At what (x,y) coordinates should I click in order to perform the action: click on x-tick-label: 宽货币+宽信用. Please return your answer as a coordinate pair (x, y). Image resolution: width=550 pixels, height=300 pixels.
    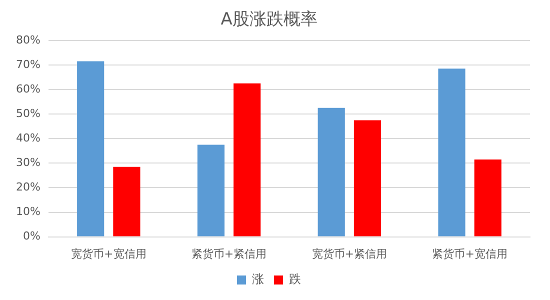
    Looking at the image, I should click on (108, 253).